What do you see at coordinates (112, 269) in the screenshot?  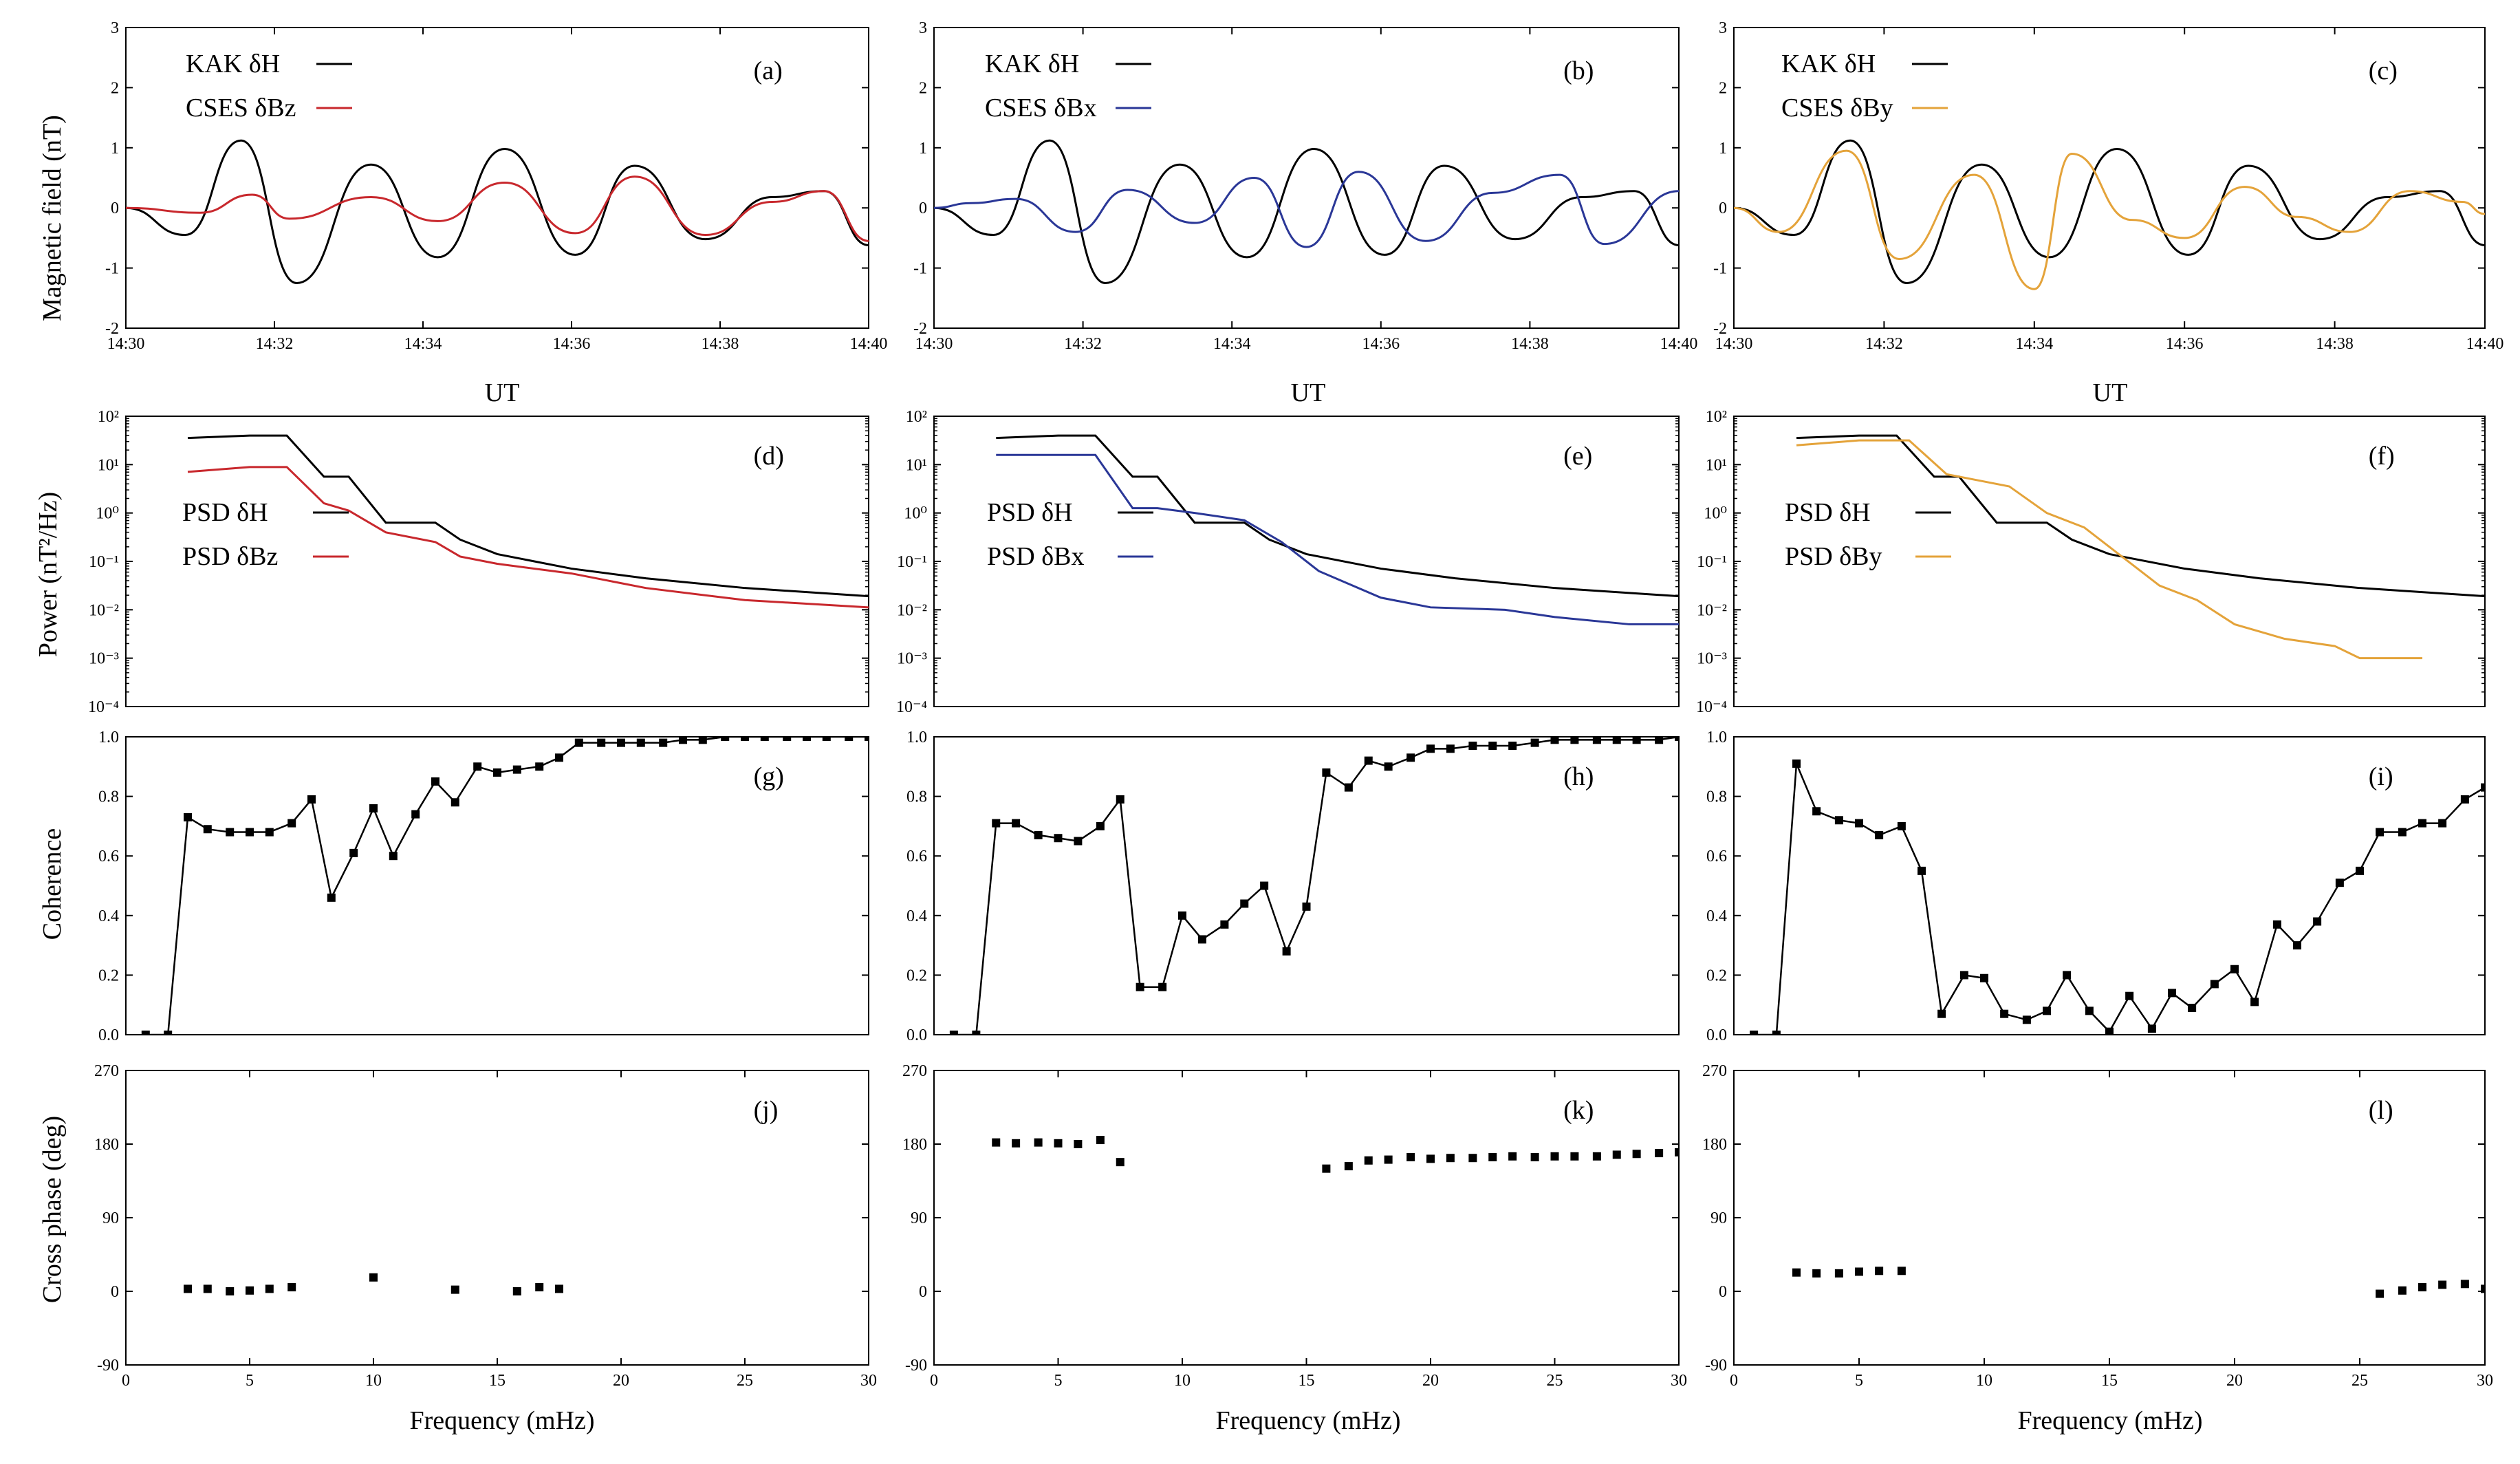 I see `panel-a-ytick-label: -1` at bounding box center [112, 269].